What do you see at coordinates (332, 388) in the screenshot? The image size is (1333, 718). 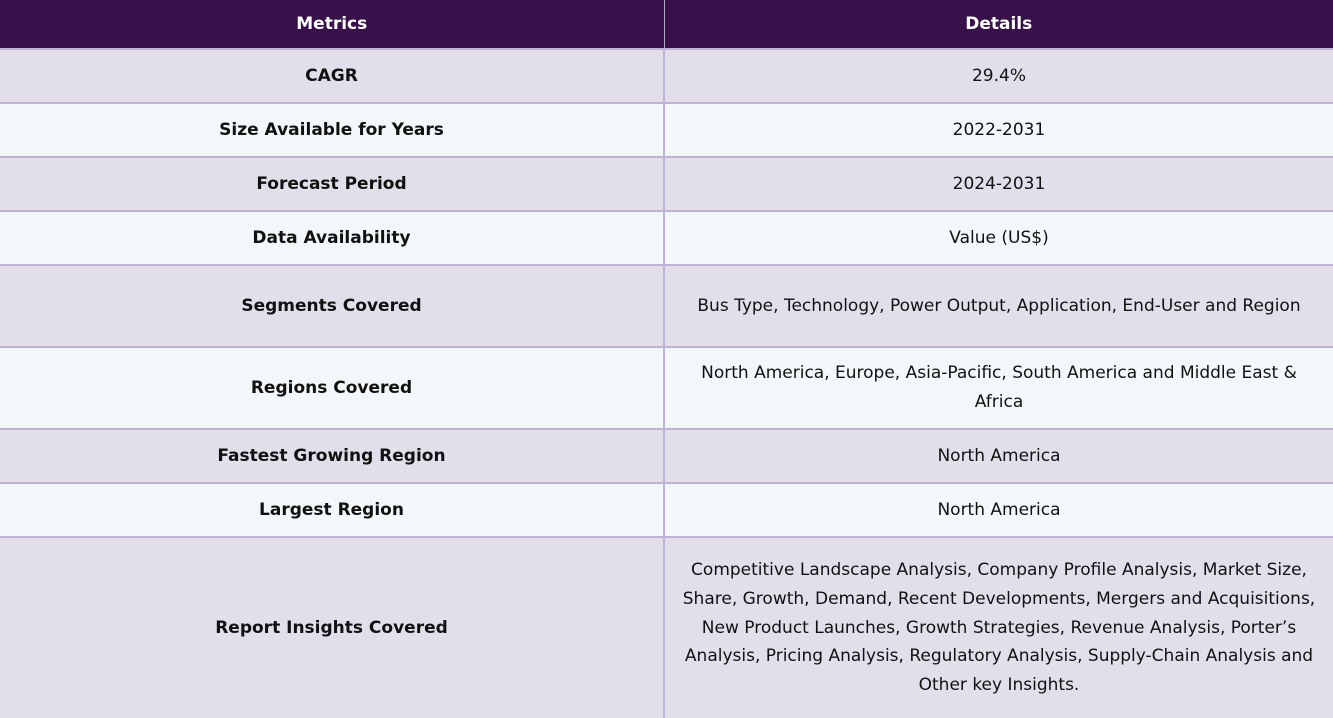 I see `metric-cell: Regions Covered` at bounding box center [332, 388].